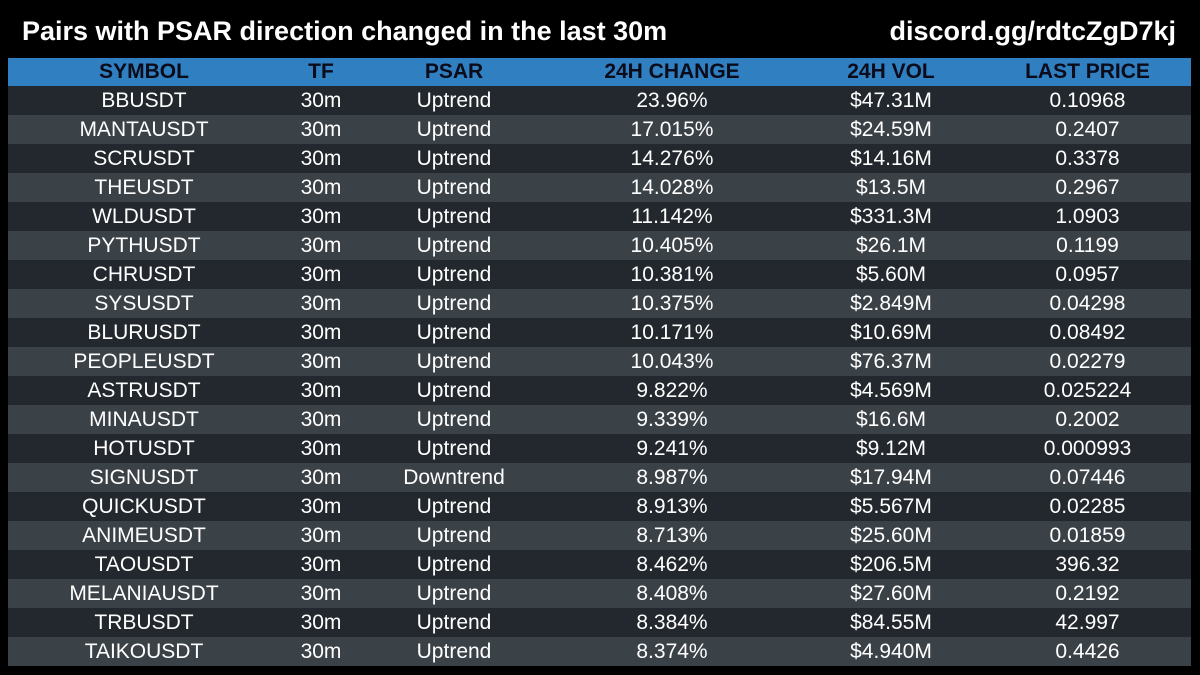 This screenshot has height=675, width=1200. Describe the element at coordinates (1032, 31) in the screenshot. I see `discord-link: discord.gg/rdtcZgD7kj` at that location.